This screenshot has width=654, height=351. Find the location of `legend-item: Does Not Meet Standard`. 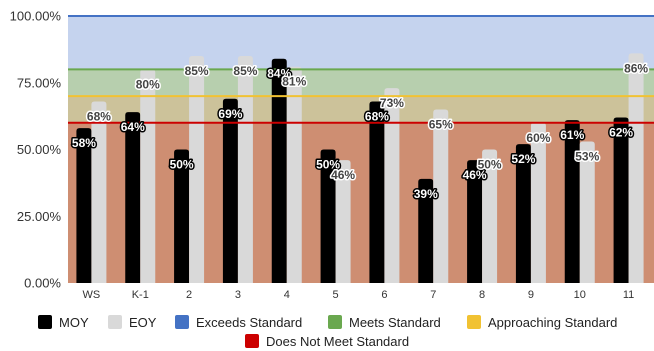

legend-item: Does Not Meet Standard is located at coordinates (327, 341).